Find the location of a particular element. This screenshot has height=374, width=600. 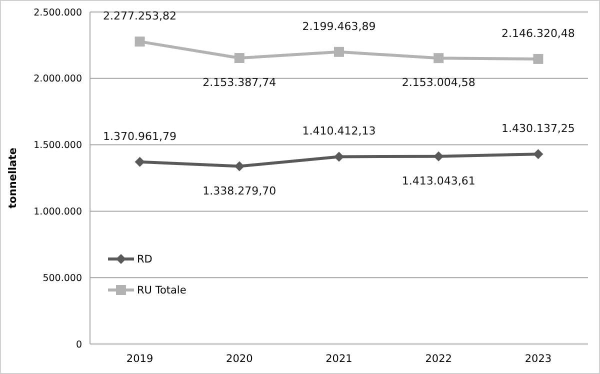

data-label: 2.153.004,58 is located at coordinates (439, 83).